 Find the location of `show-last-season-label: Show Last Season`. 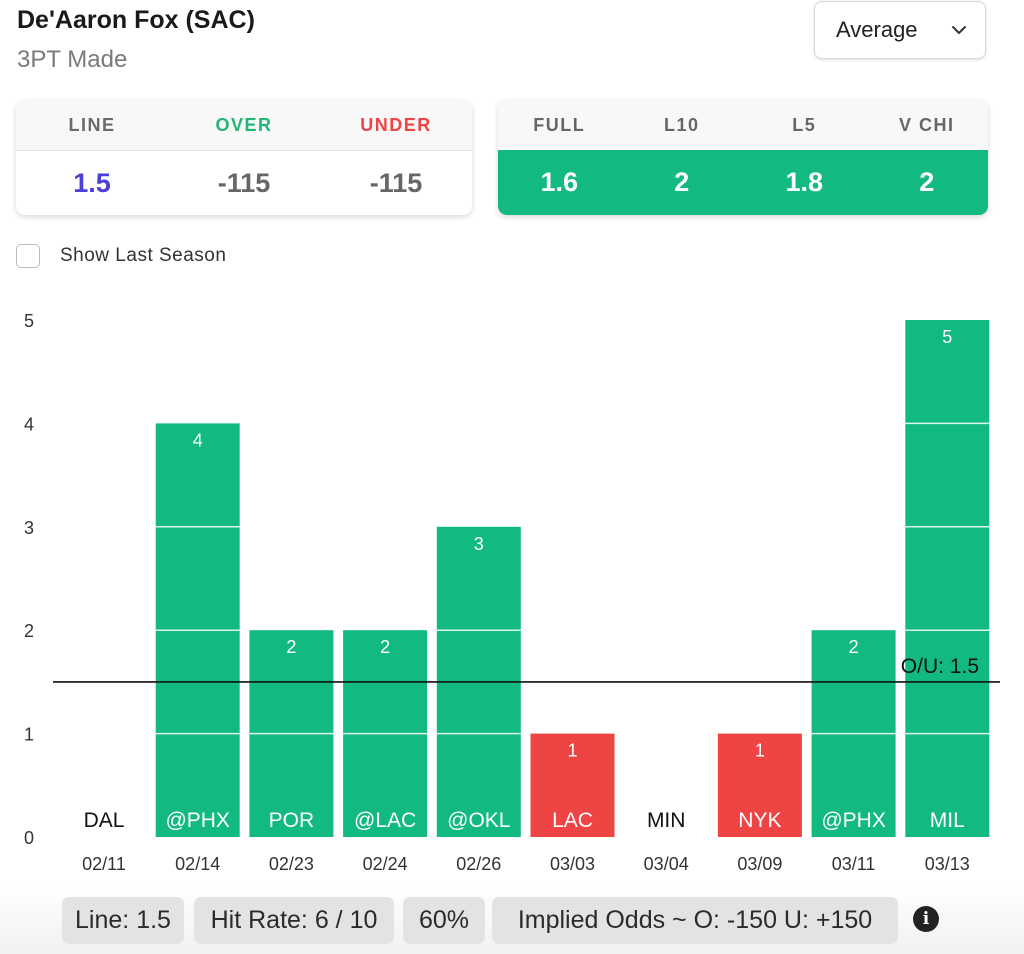

show-last-season-label: Show Last Season is located at coordinates (143, 255).